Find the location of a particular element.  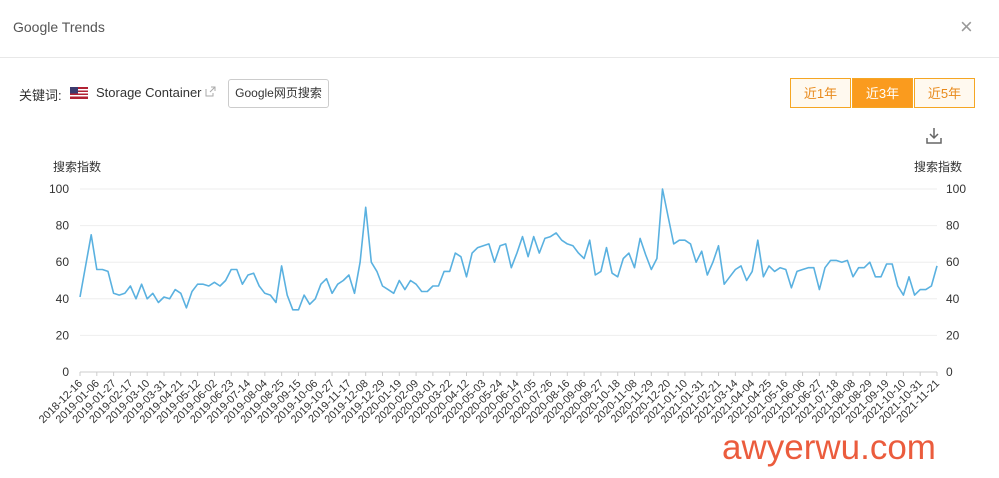

divider is located at coordinates (499, 57).